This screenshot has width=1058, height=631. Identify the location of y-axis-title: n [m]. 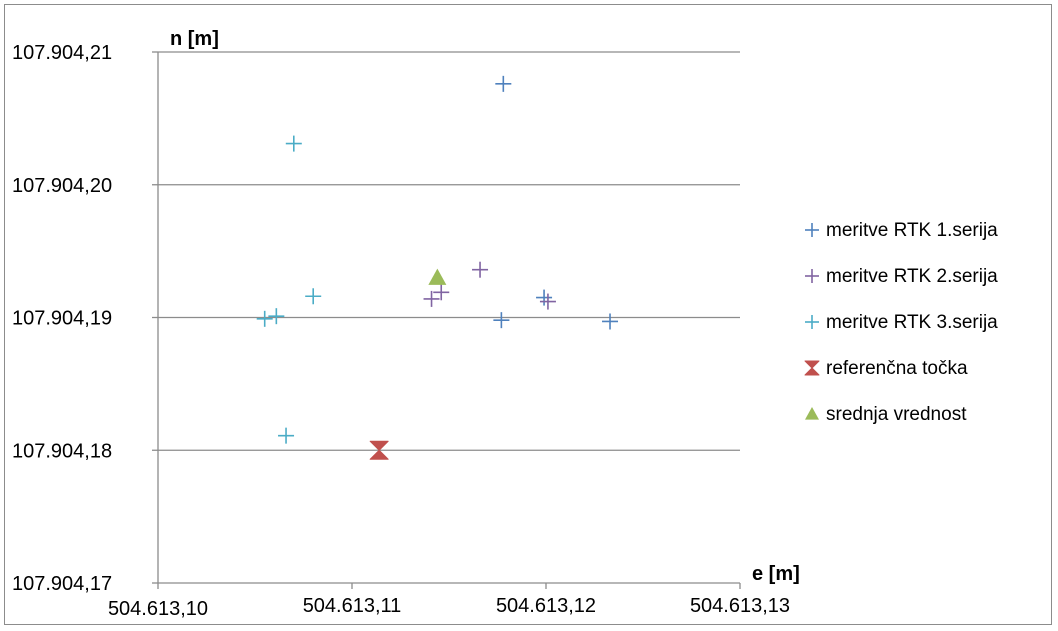
(194, 39).